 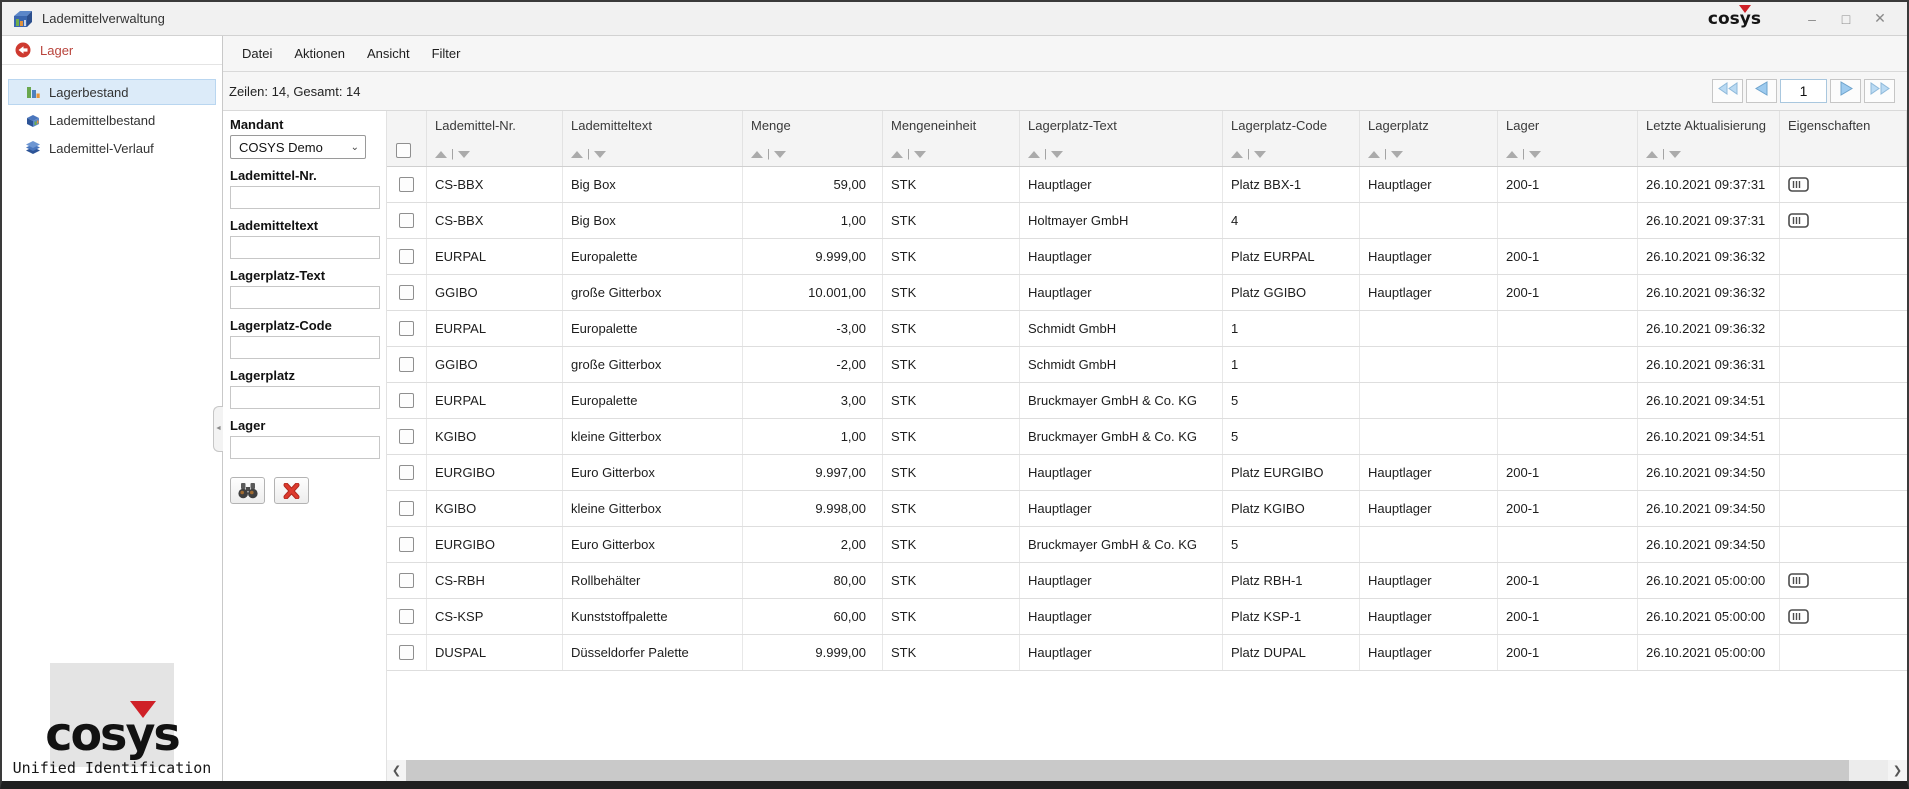 What do you see at coordinates (495, 138) in the screenshot?
I see `column-header-lademittel-nr: Lademittel-Nr. |` at bounding box center [495, 138].